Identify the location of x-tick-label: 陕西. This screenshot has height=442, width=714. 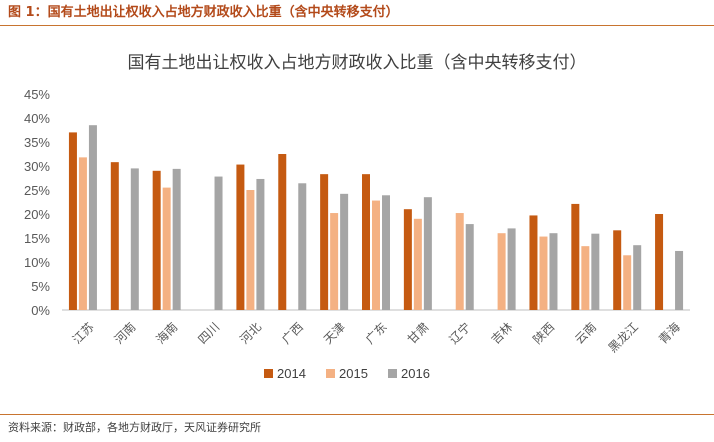
(544, 333).